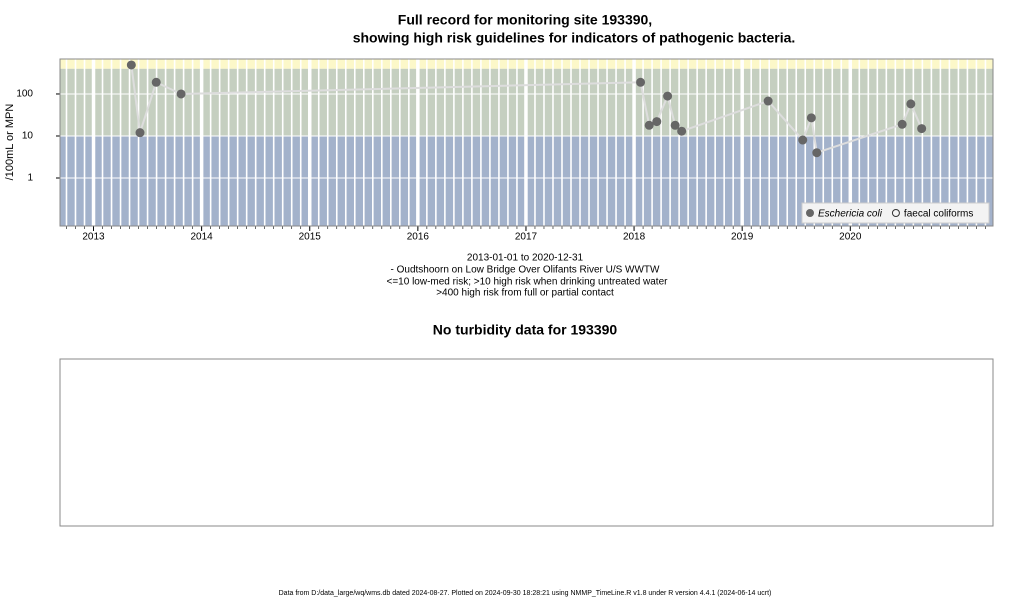 The image size is (1024, 605). What do you see at coordinates (30, 178) in the screenshot?
I see `y-tick-label: 1` at bounding box center [30, 178].